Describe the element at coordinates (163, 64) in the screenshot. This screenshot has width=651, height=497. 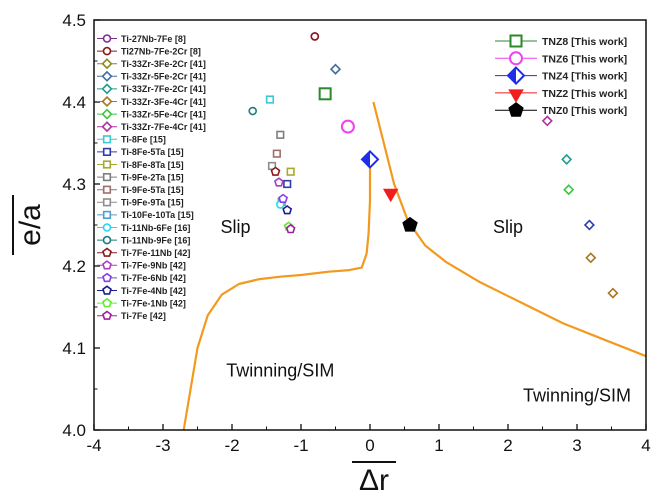
I see `legend-label: Ti-33Zr-3Fe-2Cr [41]` at that location.